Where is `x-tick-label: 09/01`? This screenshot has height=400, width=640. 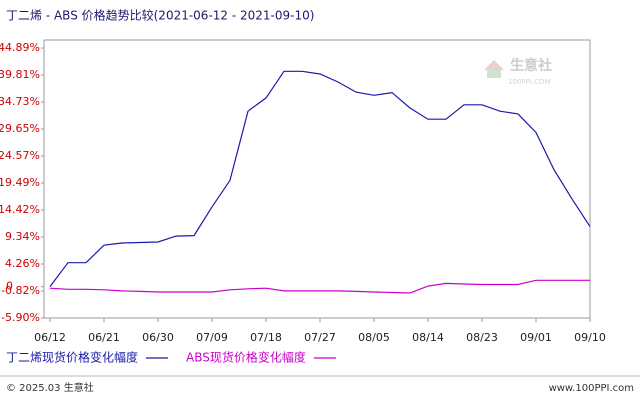 x-tick-label: 09/01 is located at coordinates (536, 337).